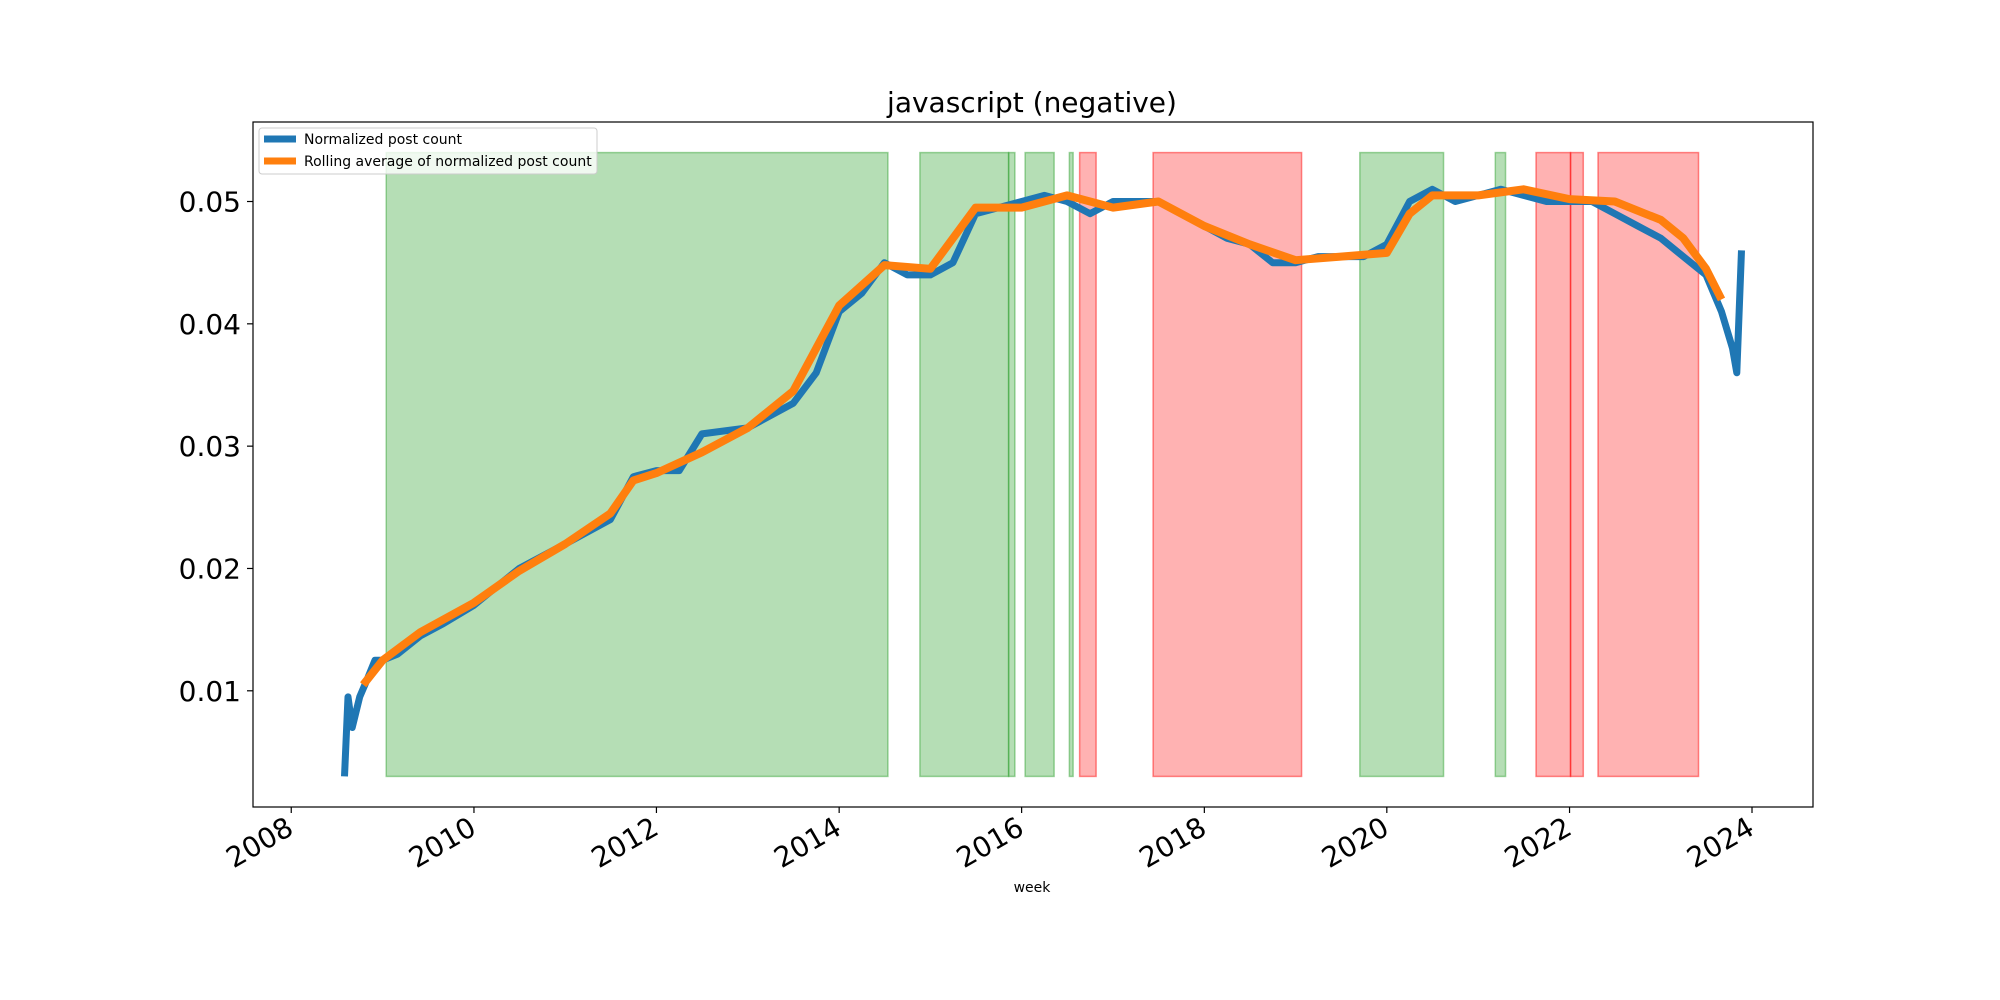  What do you see at coordinates (210, 324) in the screenshot?
I see `y-tick-label-0.04: 0.04` at bounding box center [210, 324].